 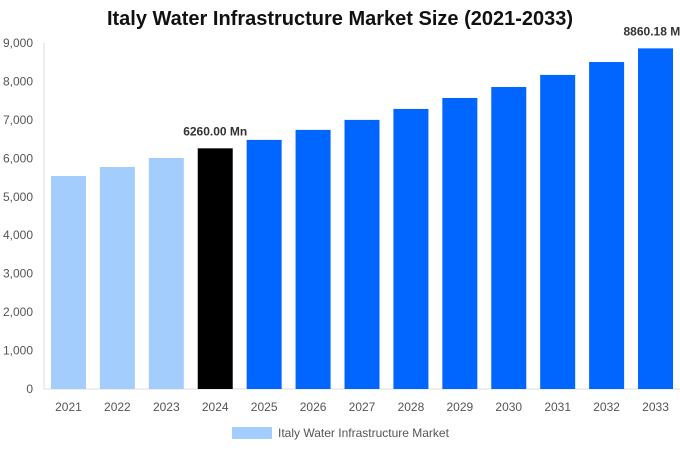 I want to click on x-tick-label: 2021, so click(x=68, y=407).